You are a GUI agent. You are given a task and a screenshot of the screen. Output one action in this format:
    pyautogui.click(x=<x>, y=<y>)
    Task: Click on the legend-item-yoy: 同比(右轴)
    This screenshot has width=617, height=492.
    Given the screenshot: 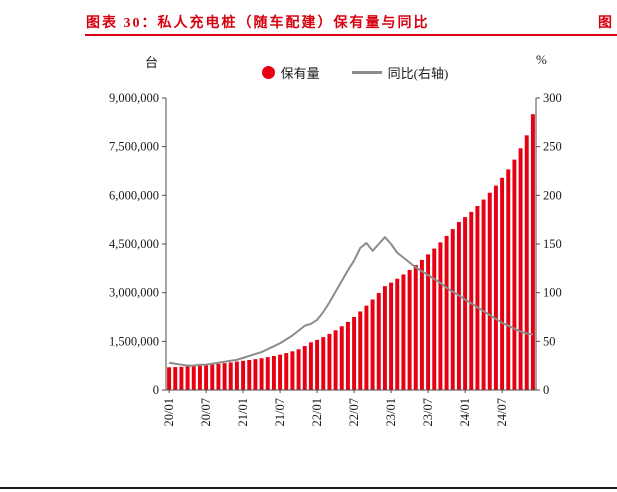 What is the action you would take?
    pyautogui.click(x=400, y=72)
    